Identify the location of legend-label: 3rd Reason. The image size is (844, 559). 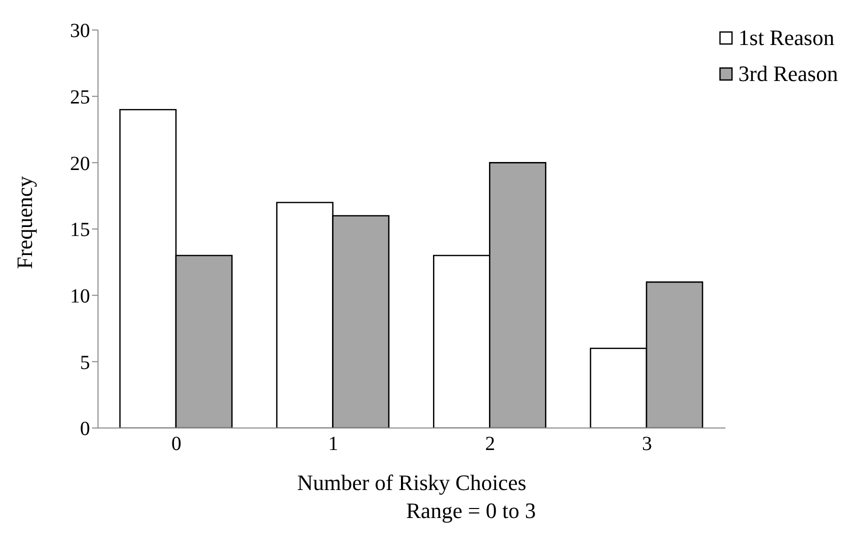
(788, 74).